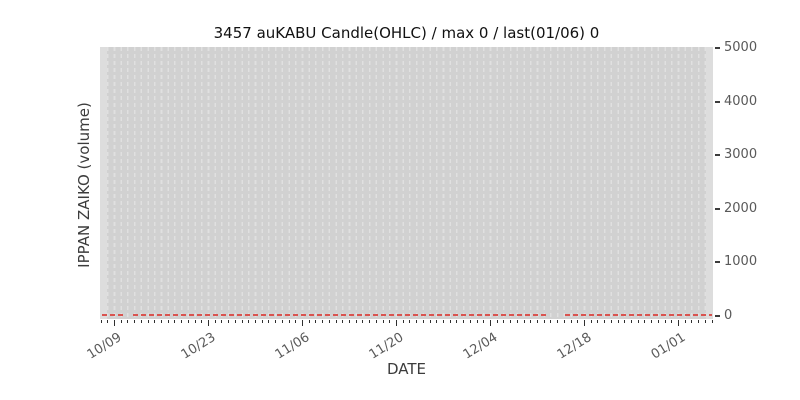 Image resolution: width=800 pixels, height=400 pixels. Describe the element at coordinates (292, 346) in the screenshot. I see `x-tick-label: 11/06` at that location.